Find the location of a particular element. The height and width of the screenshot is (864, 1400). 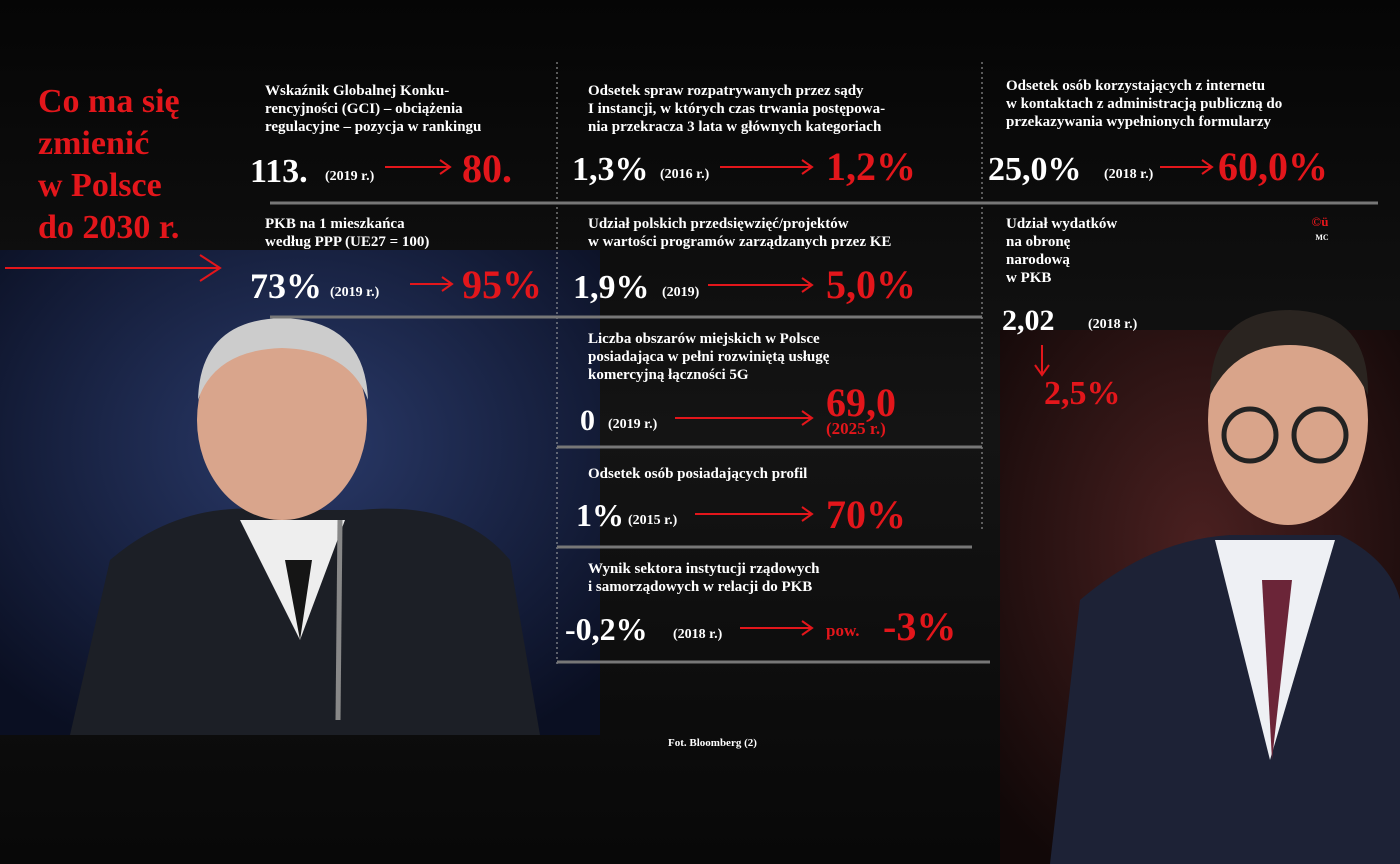

indicator-label: posiadająca w pełni rozwiniętą usługę is located at coordinates (709, 357).